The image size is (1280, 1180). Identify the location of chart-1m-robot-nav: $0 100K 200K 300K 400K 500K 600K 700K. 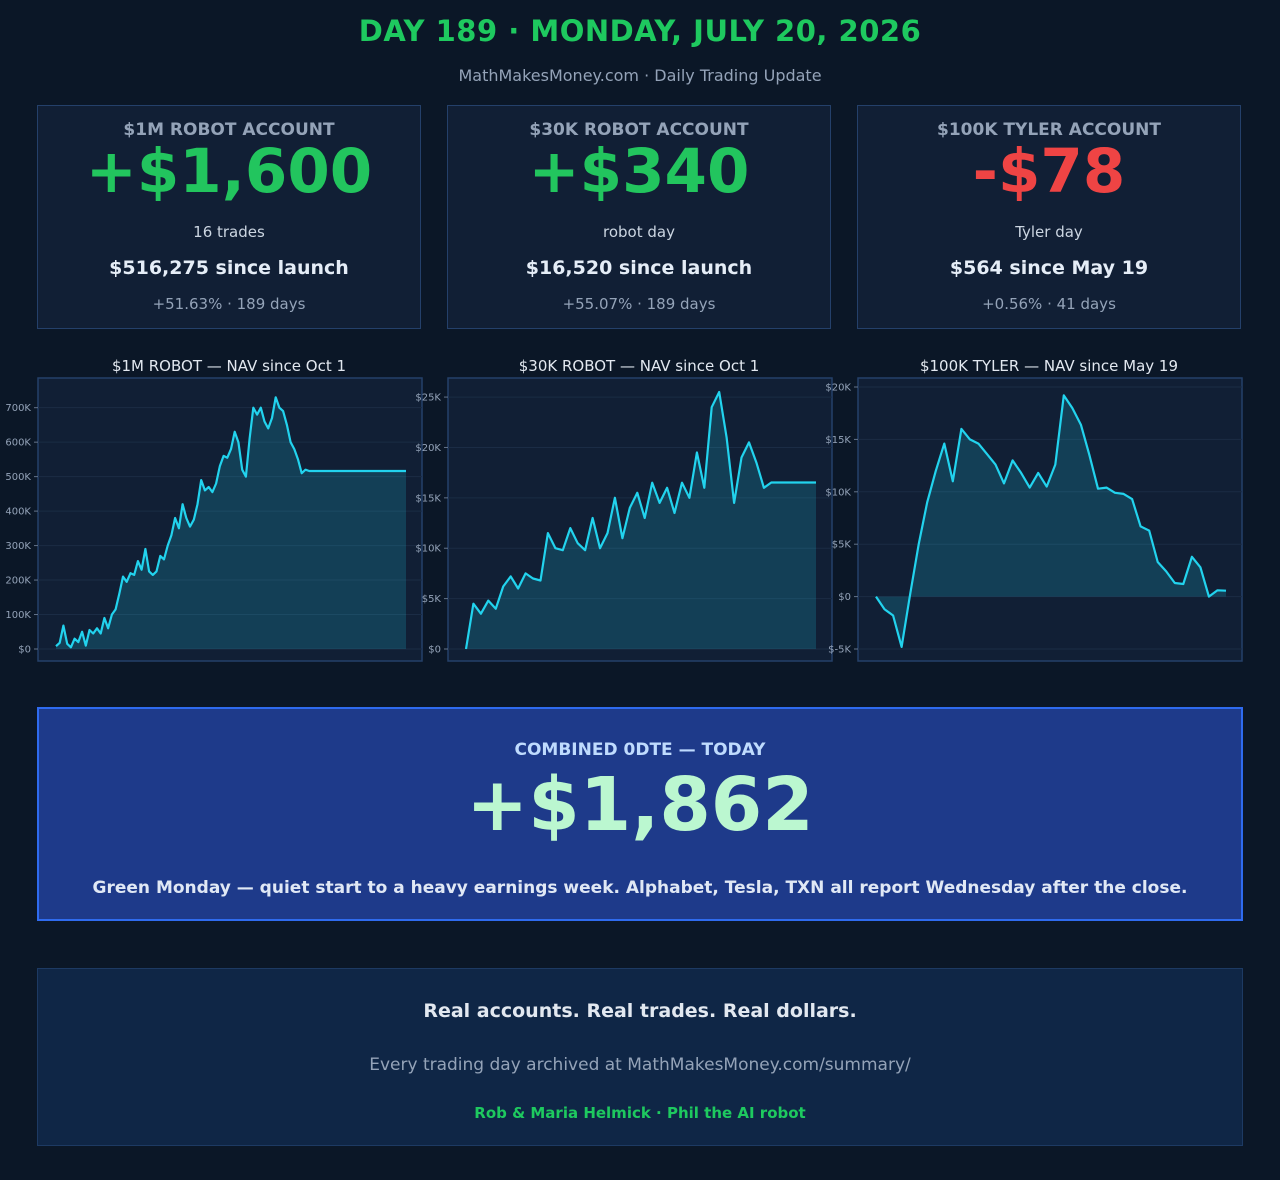
(214, 519).